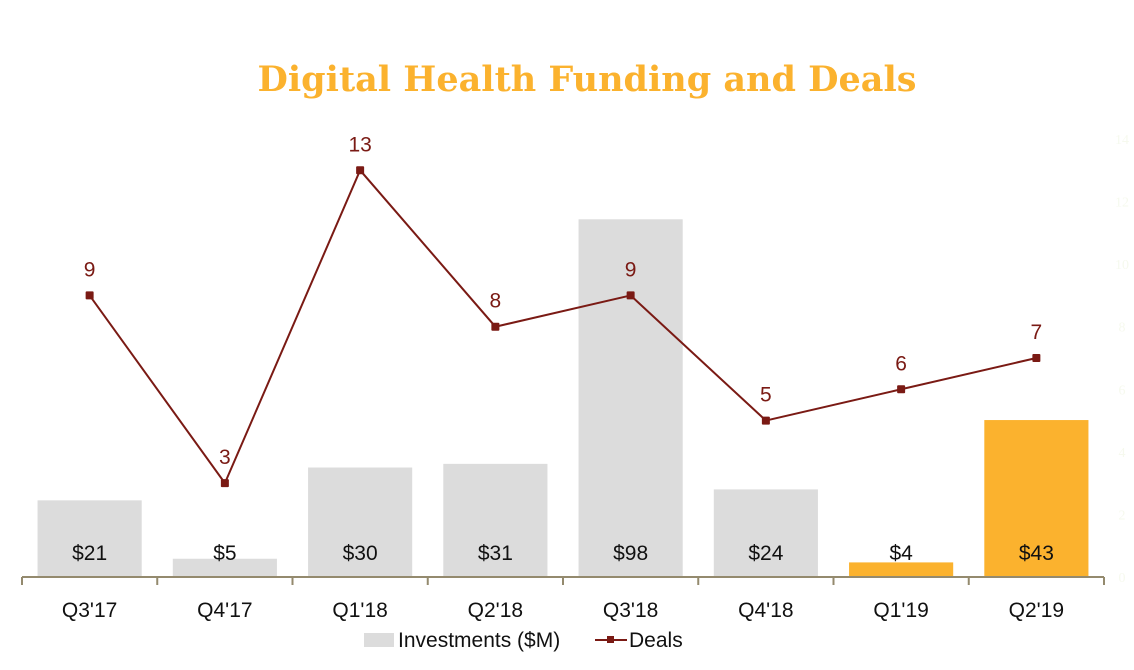 This screenshot has height=670, width=1134. What do you see at coordinates (89, 610) in the screenshot?
I see `x-tick-label: Q3'17` at bounding box center [89, 610].